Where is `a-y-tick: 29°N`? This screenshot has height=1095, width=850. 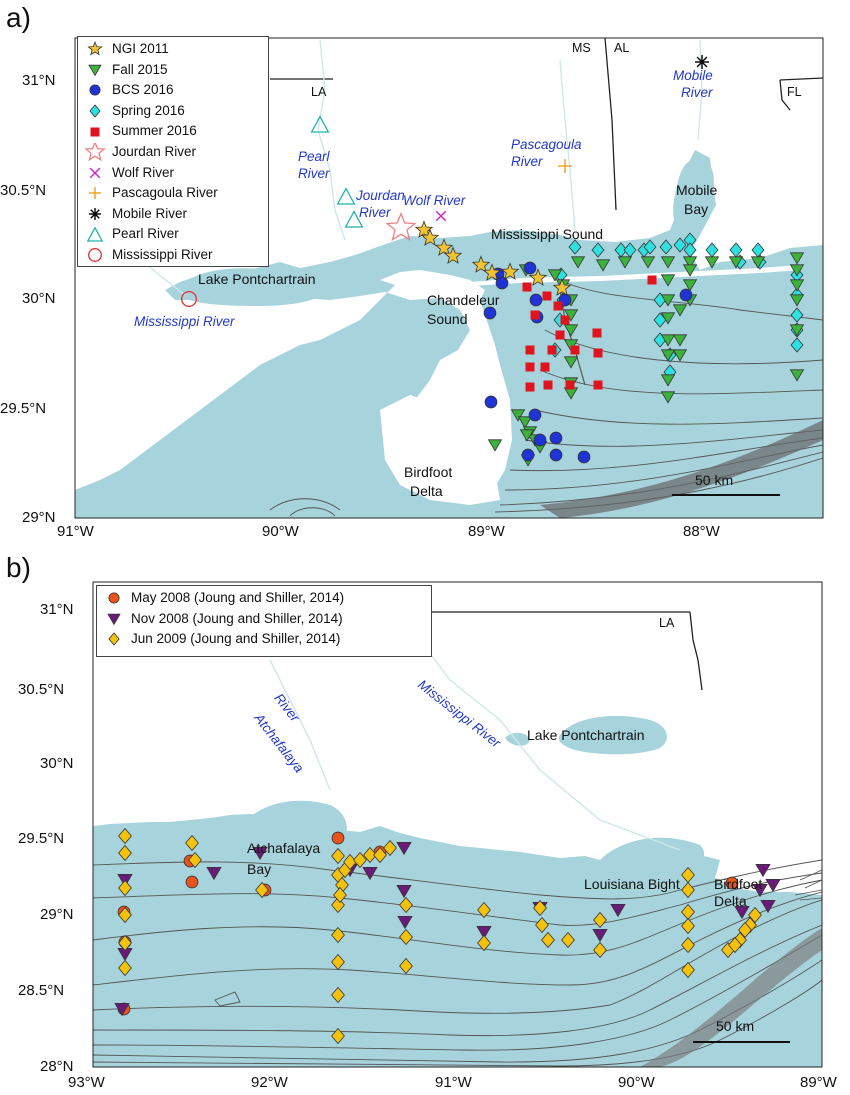
a-y-tick: 29°N is located at coordinates (39, 517).